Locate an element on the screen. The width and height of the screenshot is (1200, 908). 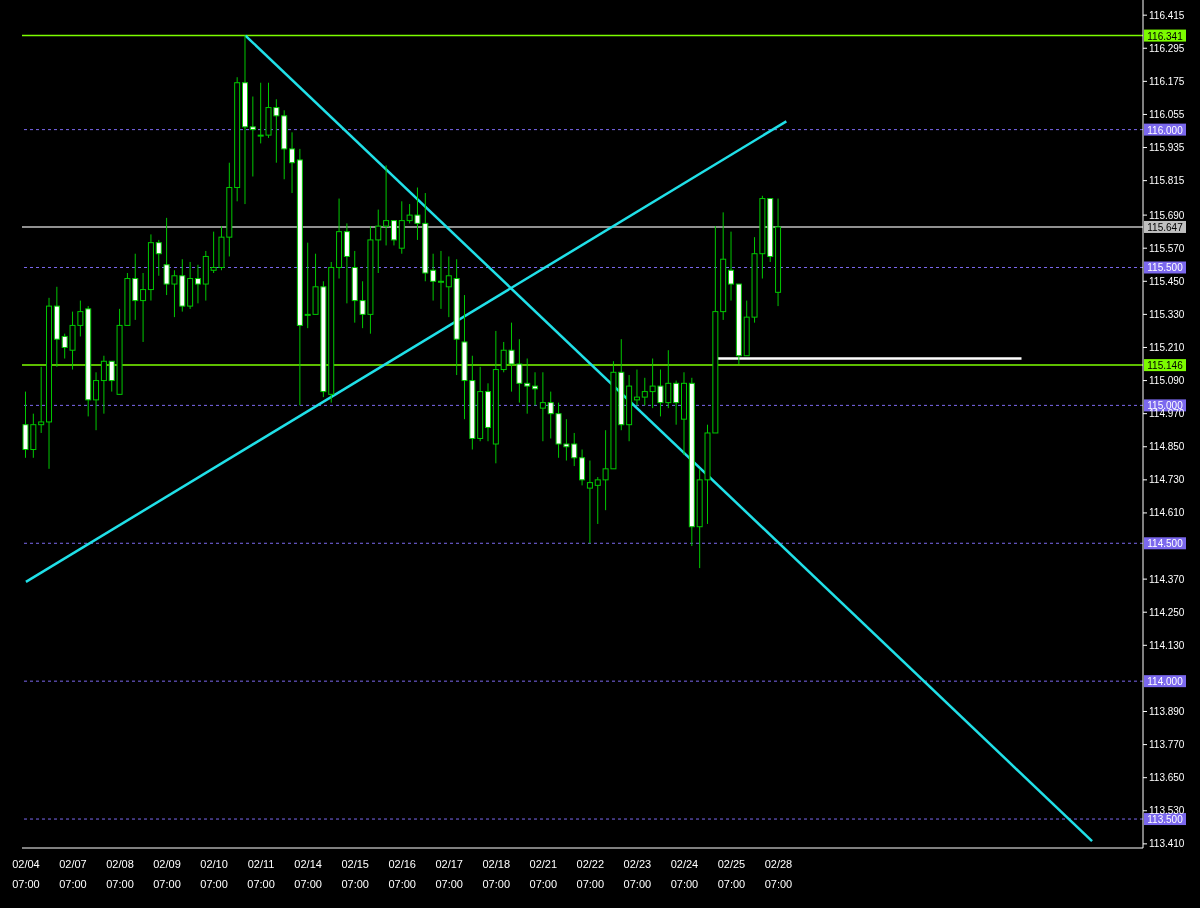
x-tick-label: 02/24 07:00 is located at coordinates (684, 874).